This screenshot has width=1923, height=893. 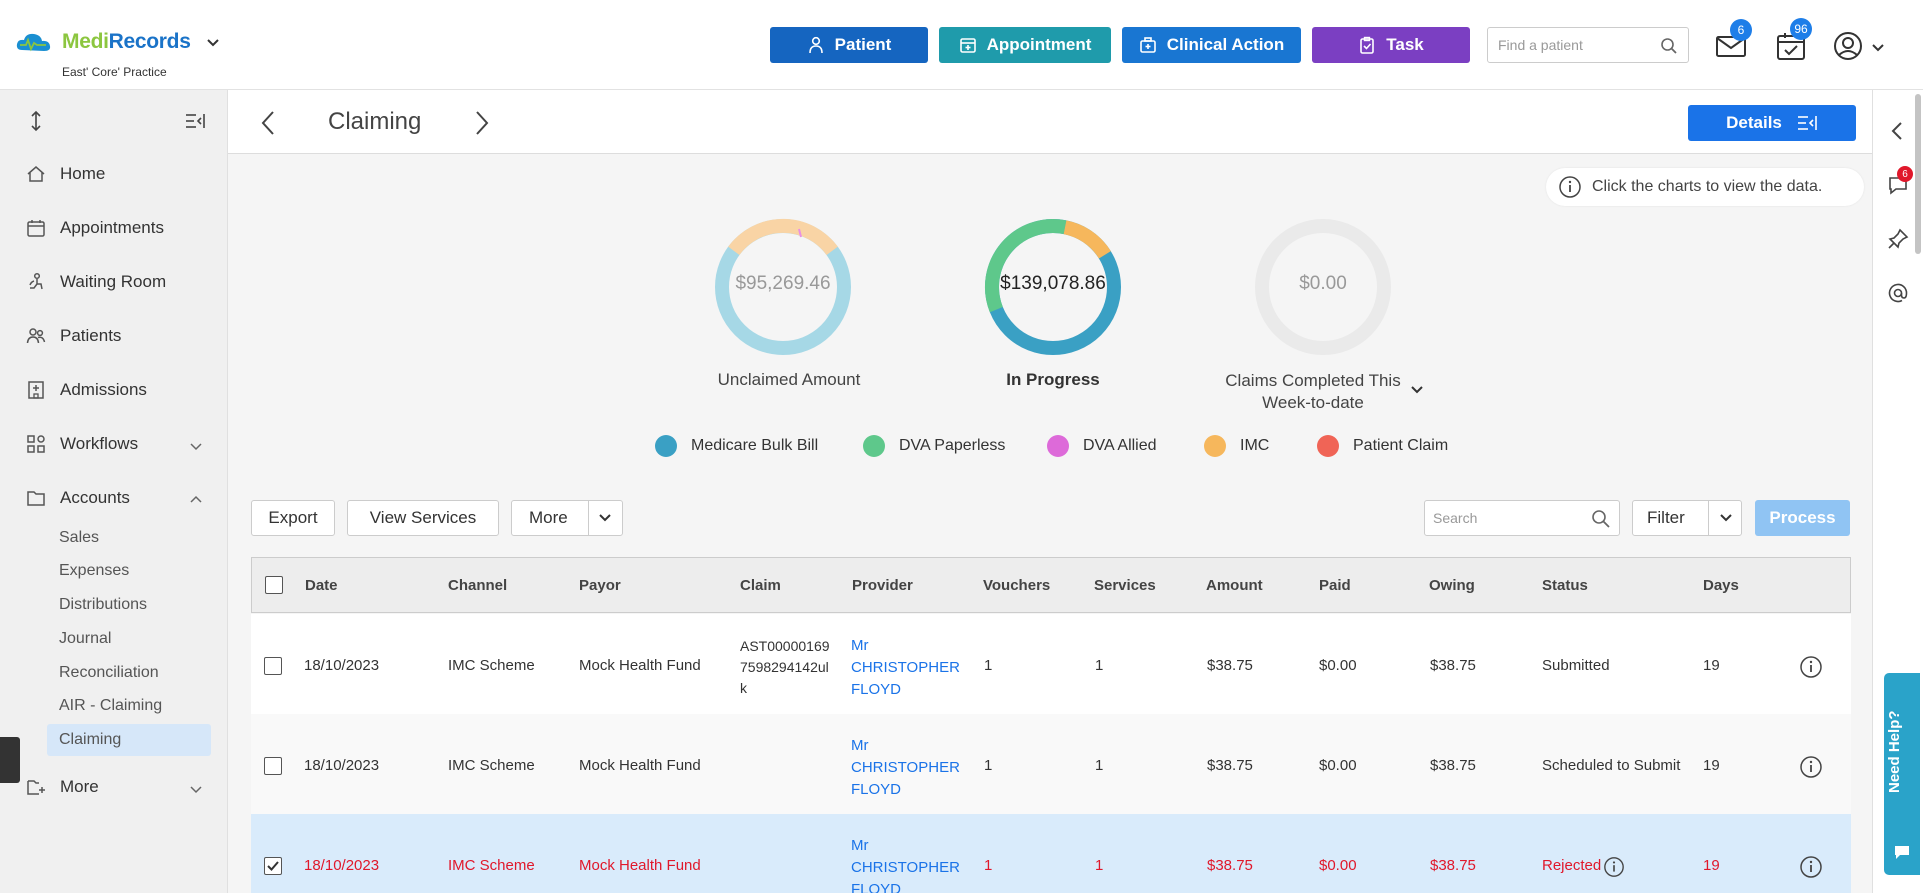 I want to click on row-services: 1, so click(x=1099, y=765).